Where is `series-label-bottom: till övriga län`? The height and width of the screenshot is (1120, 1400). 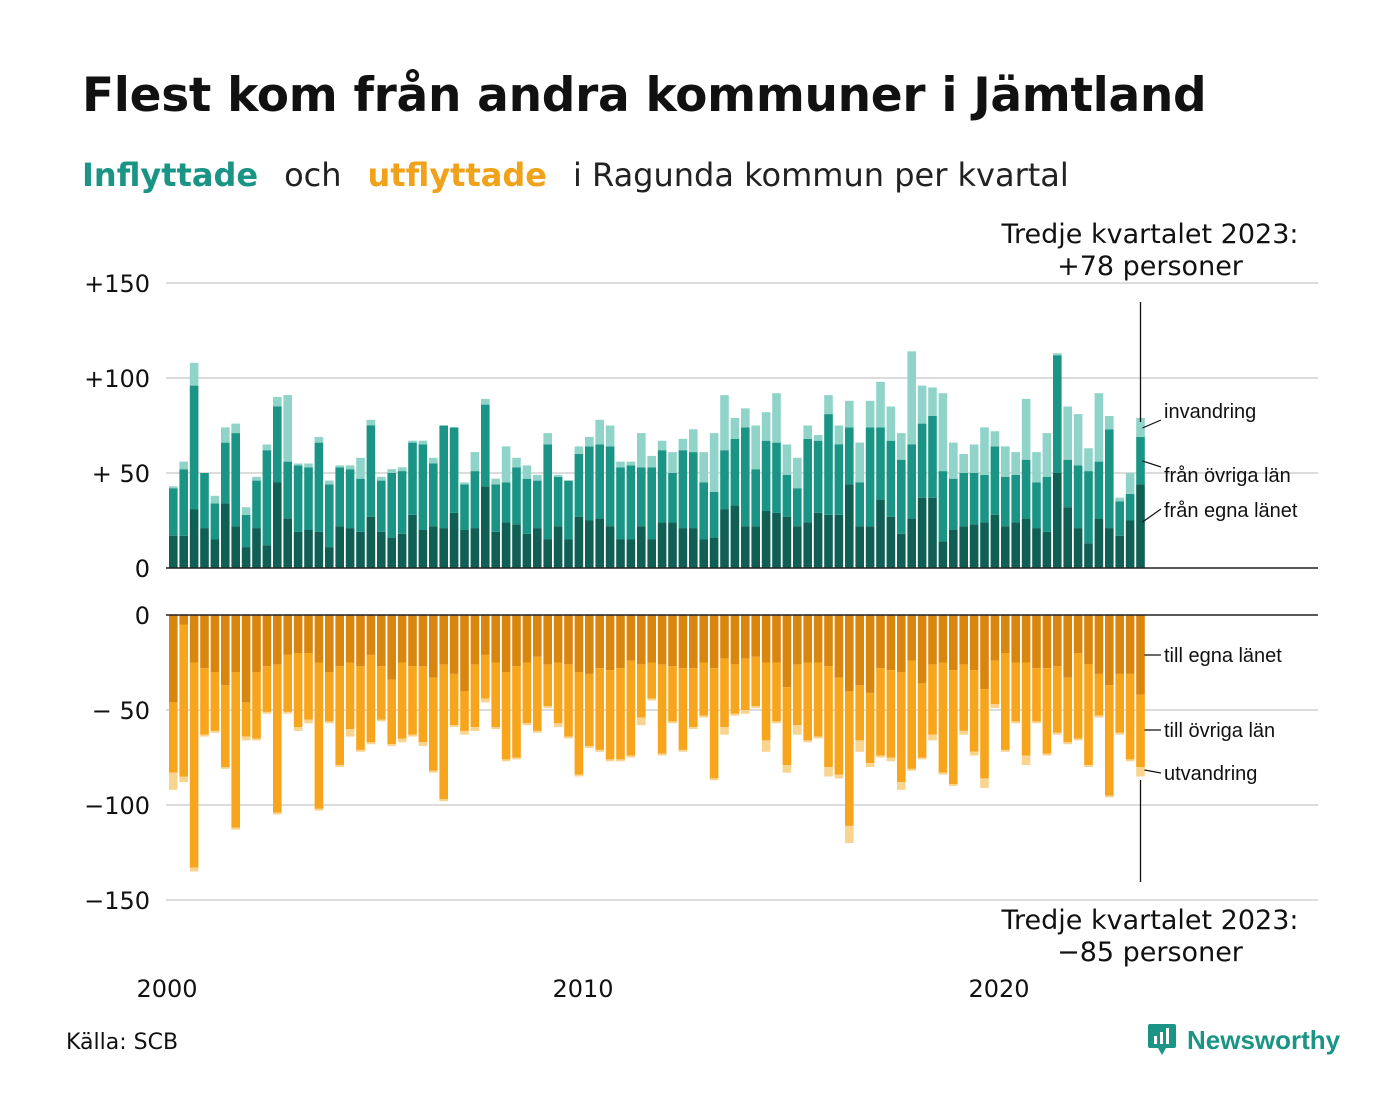 series-label-bottom: till övriga län is located at coordinates (1219, 731).